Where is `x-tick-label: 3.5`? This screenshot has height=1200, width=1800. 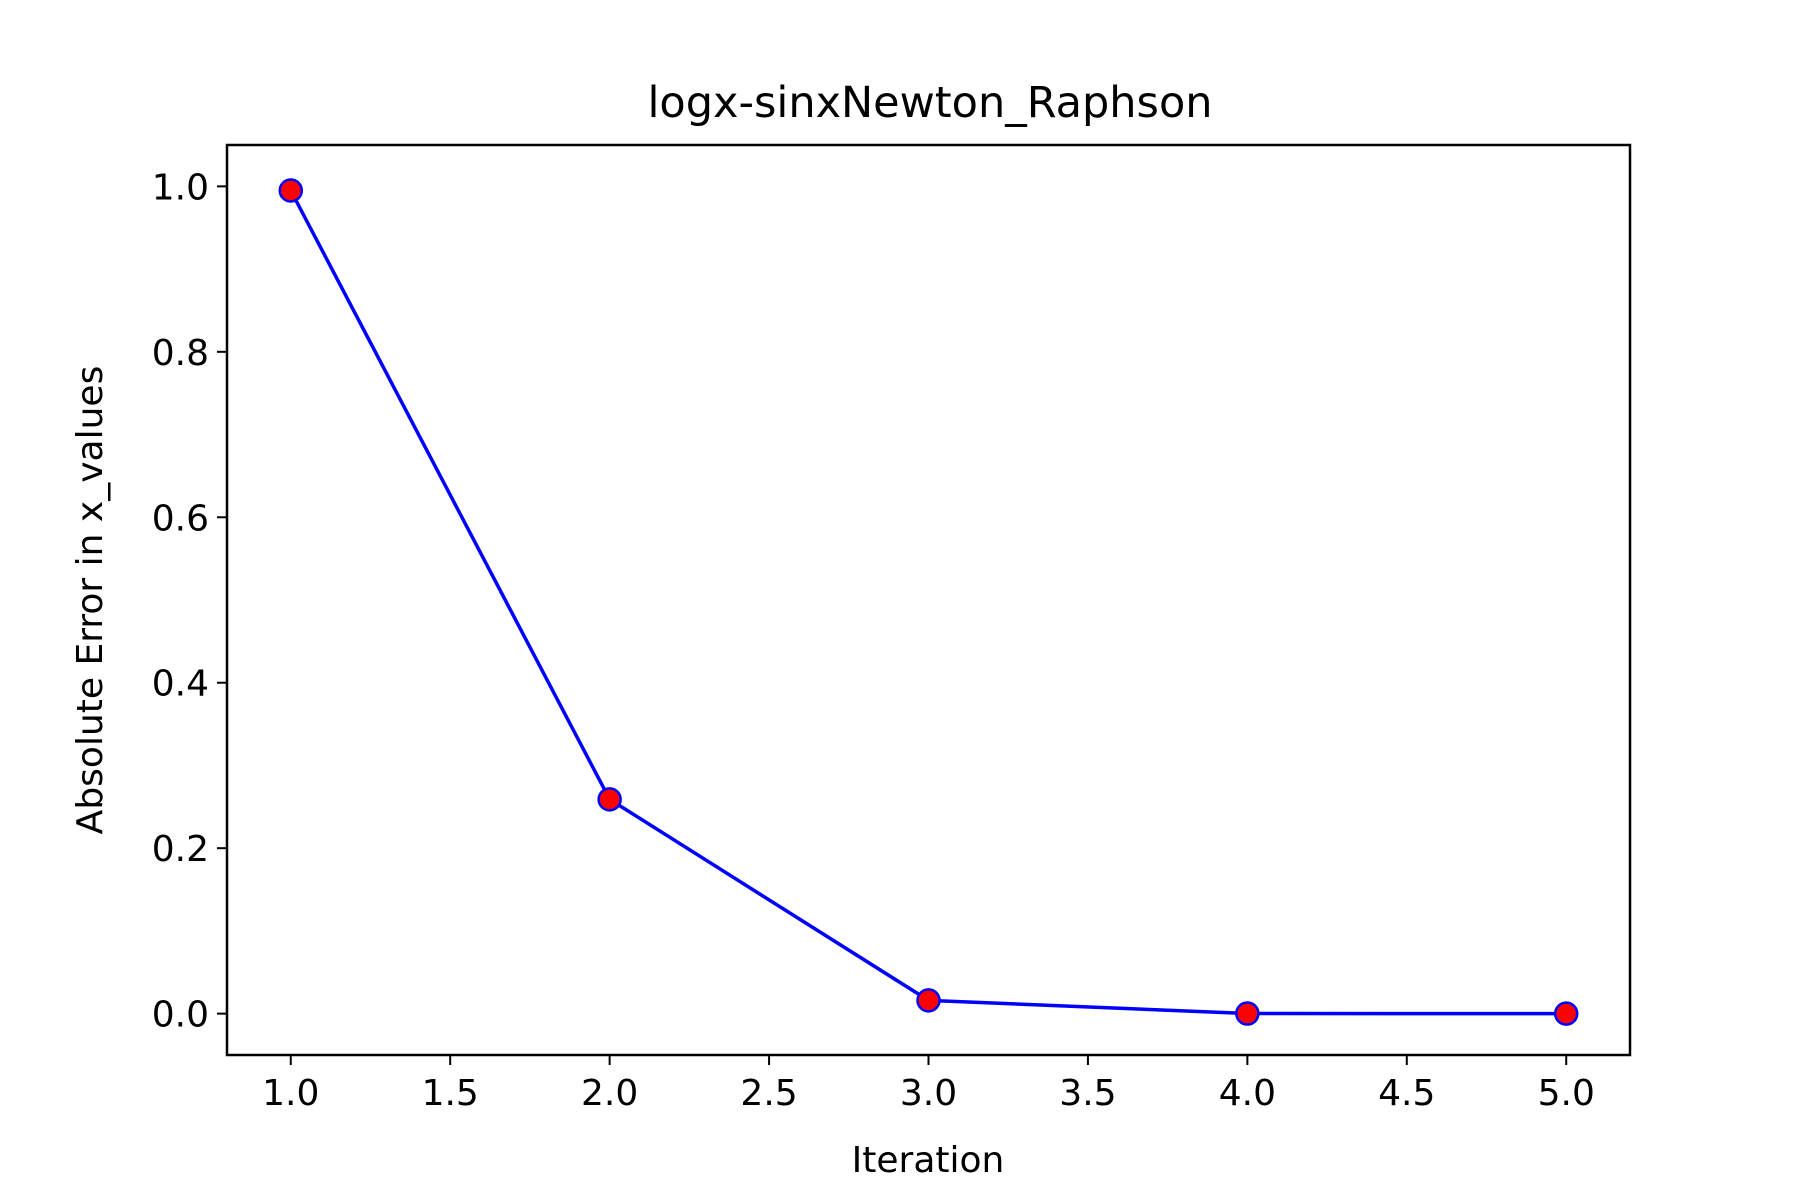
x-tick-label: 3.5 is located at coordinates (1087, 1093).